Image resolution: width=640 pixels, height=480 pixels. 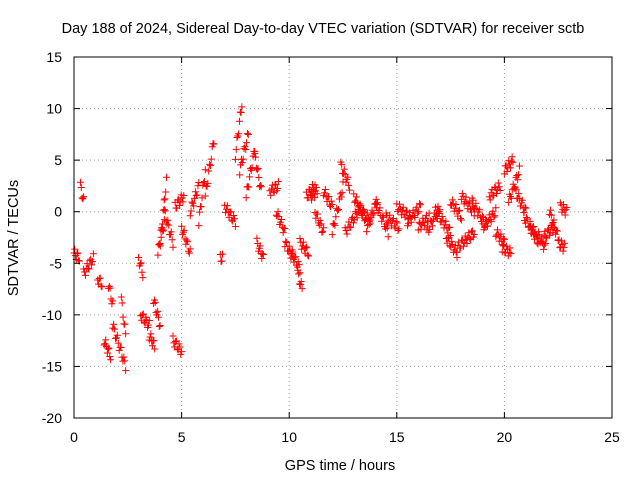 What do you see at coordinates (340, 466) in the screenshot?
I see `x-axis-label: GPS time / hours` at bounding box center [340, 466].